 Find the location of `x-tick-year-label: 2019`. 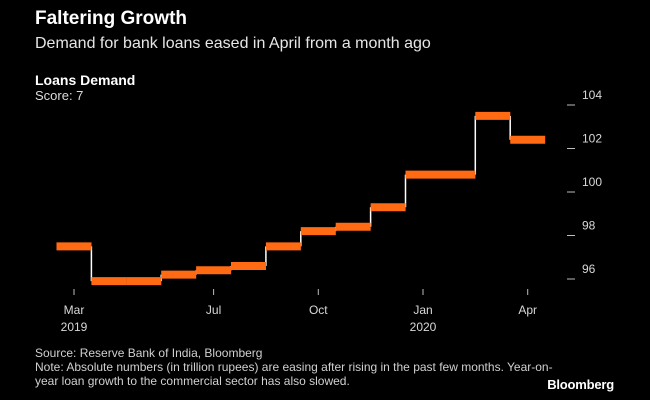

x-tick-year-label: 2019 is located at coordinates (74, 327).